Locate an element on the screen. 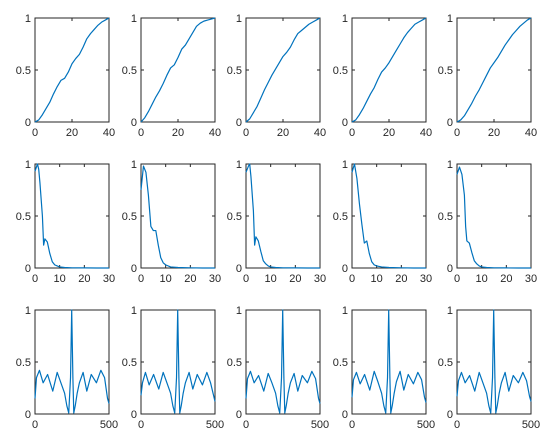 This screenshot has height=441, width=550. subplot-r2-c1: 0 10 20 30 0 0.5 1 is located at coordinates (65, 222).